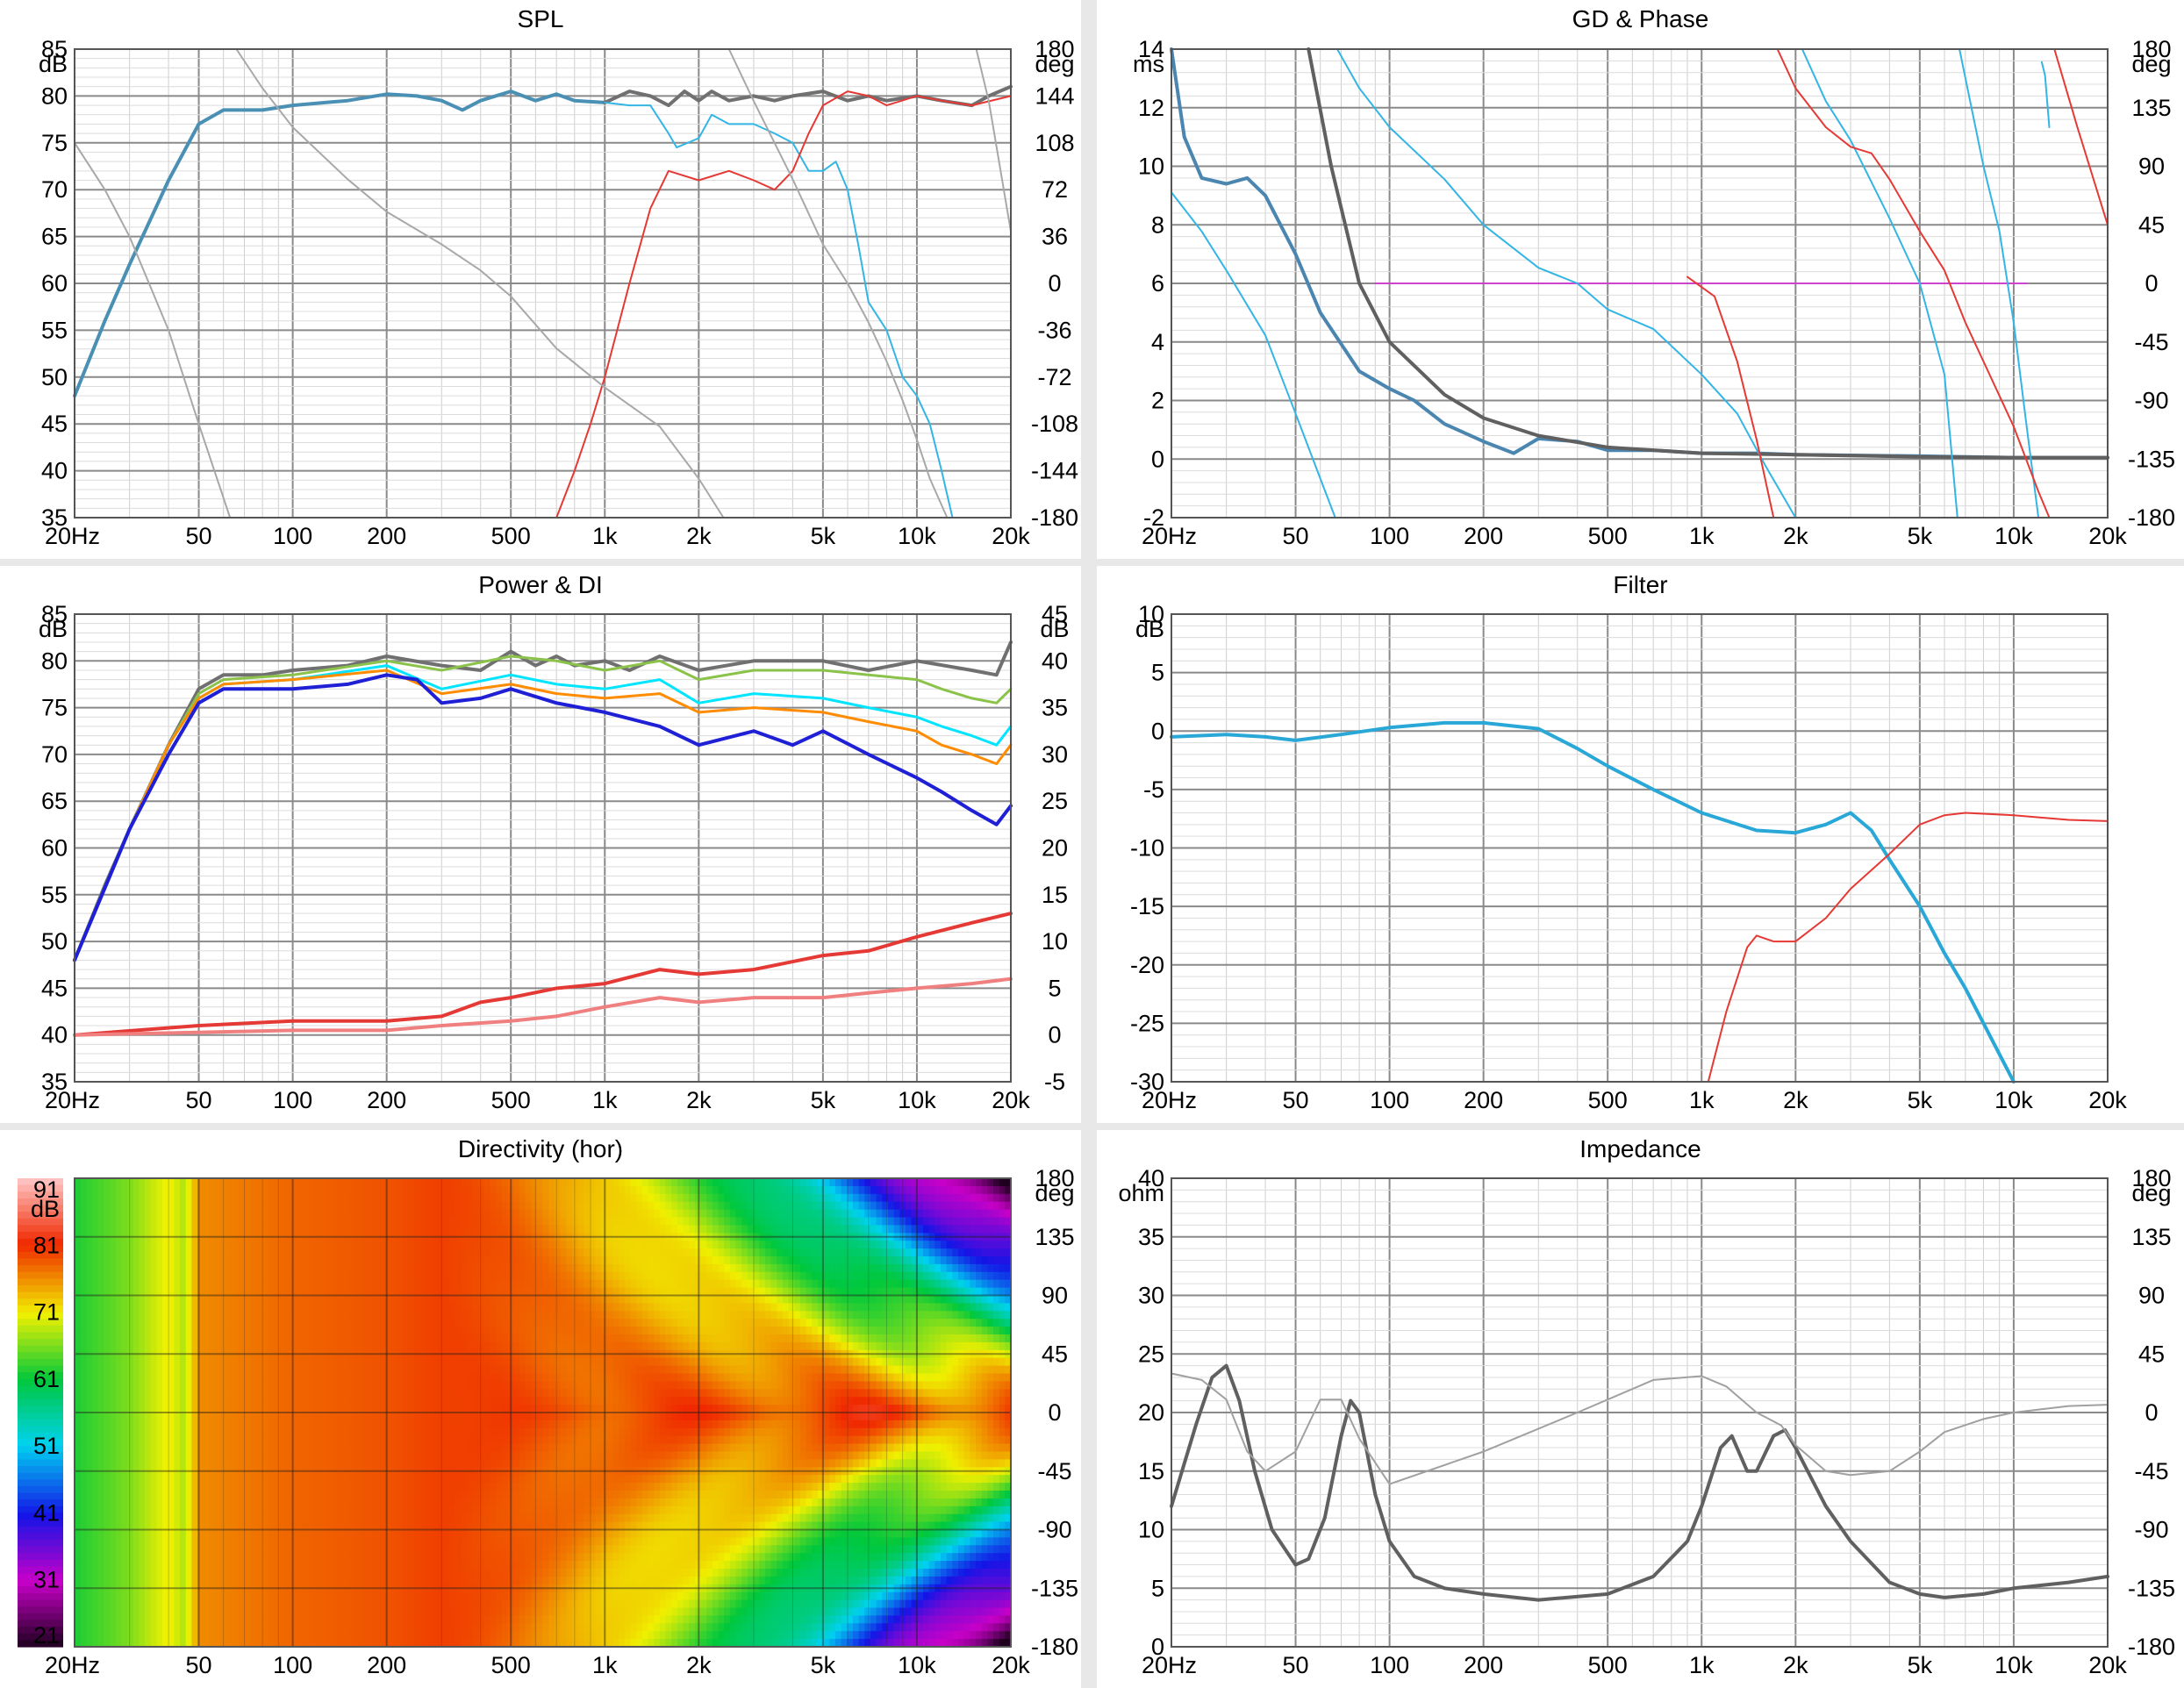  I want to click on y-right-tick-label: 90, so click(1055, 1296).